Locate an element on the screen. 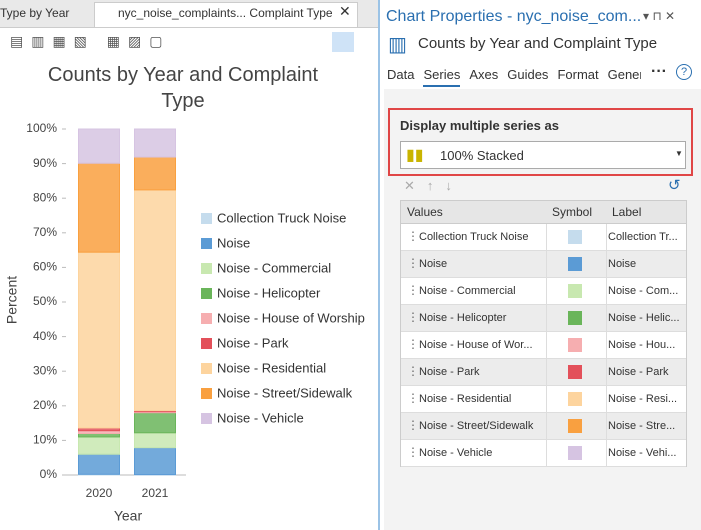 This screenshot has width=701, height=530. property-tabs: Data Series Axes Guides Format Gener is located at coordinates (518, 77).